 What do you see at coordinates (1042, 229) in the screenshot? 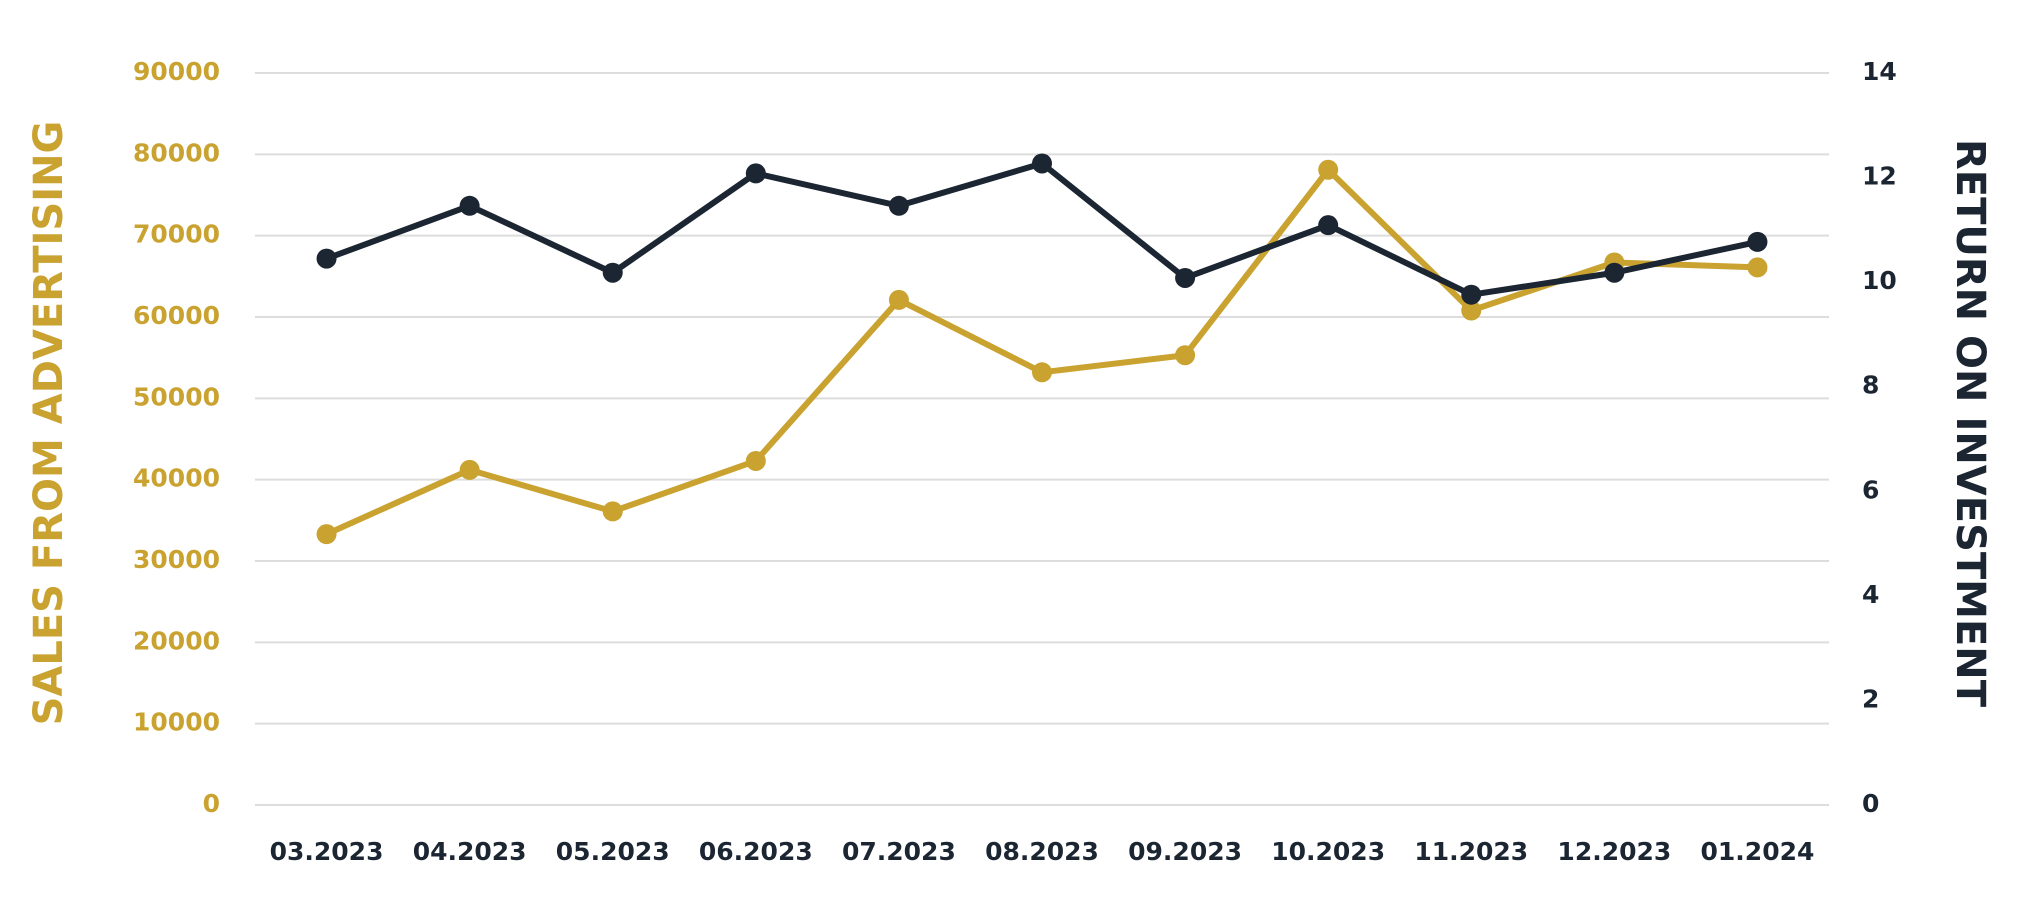
I see `series-line` at bounding box center [1042, 229].